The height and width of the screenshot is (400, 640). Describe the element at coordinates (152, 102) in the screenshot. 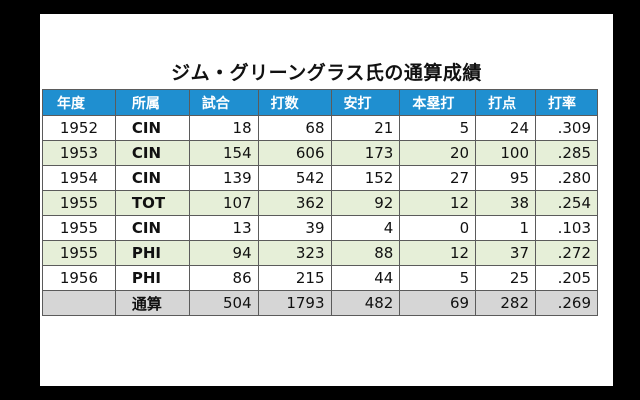

I see `header-team: 所属` at that location.